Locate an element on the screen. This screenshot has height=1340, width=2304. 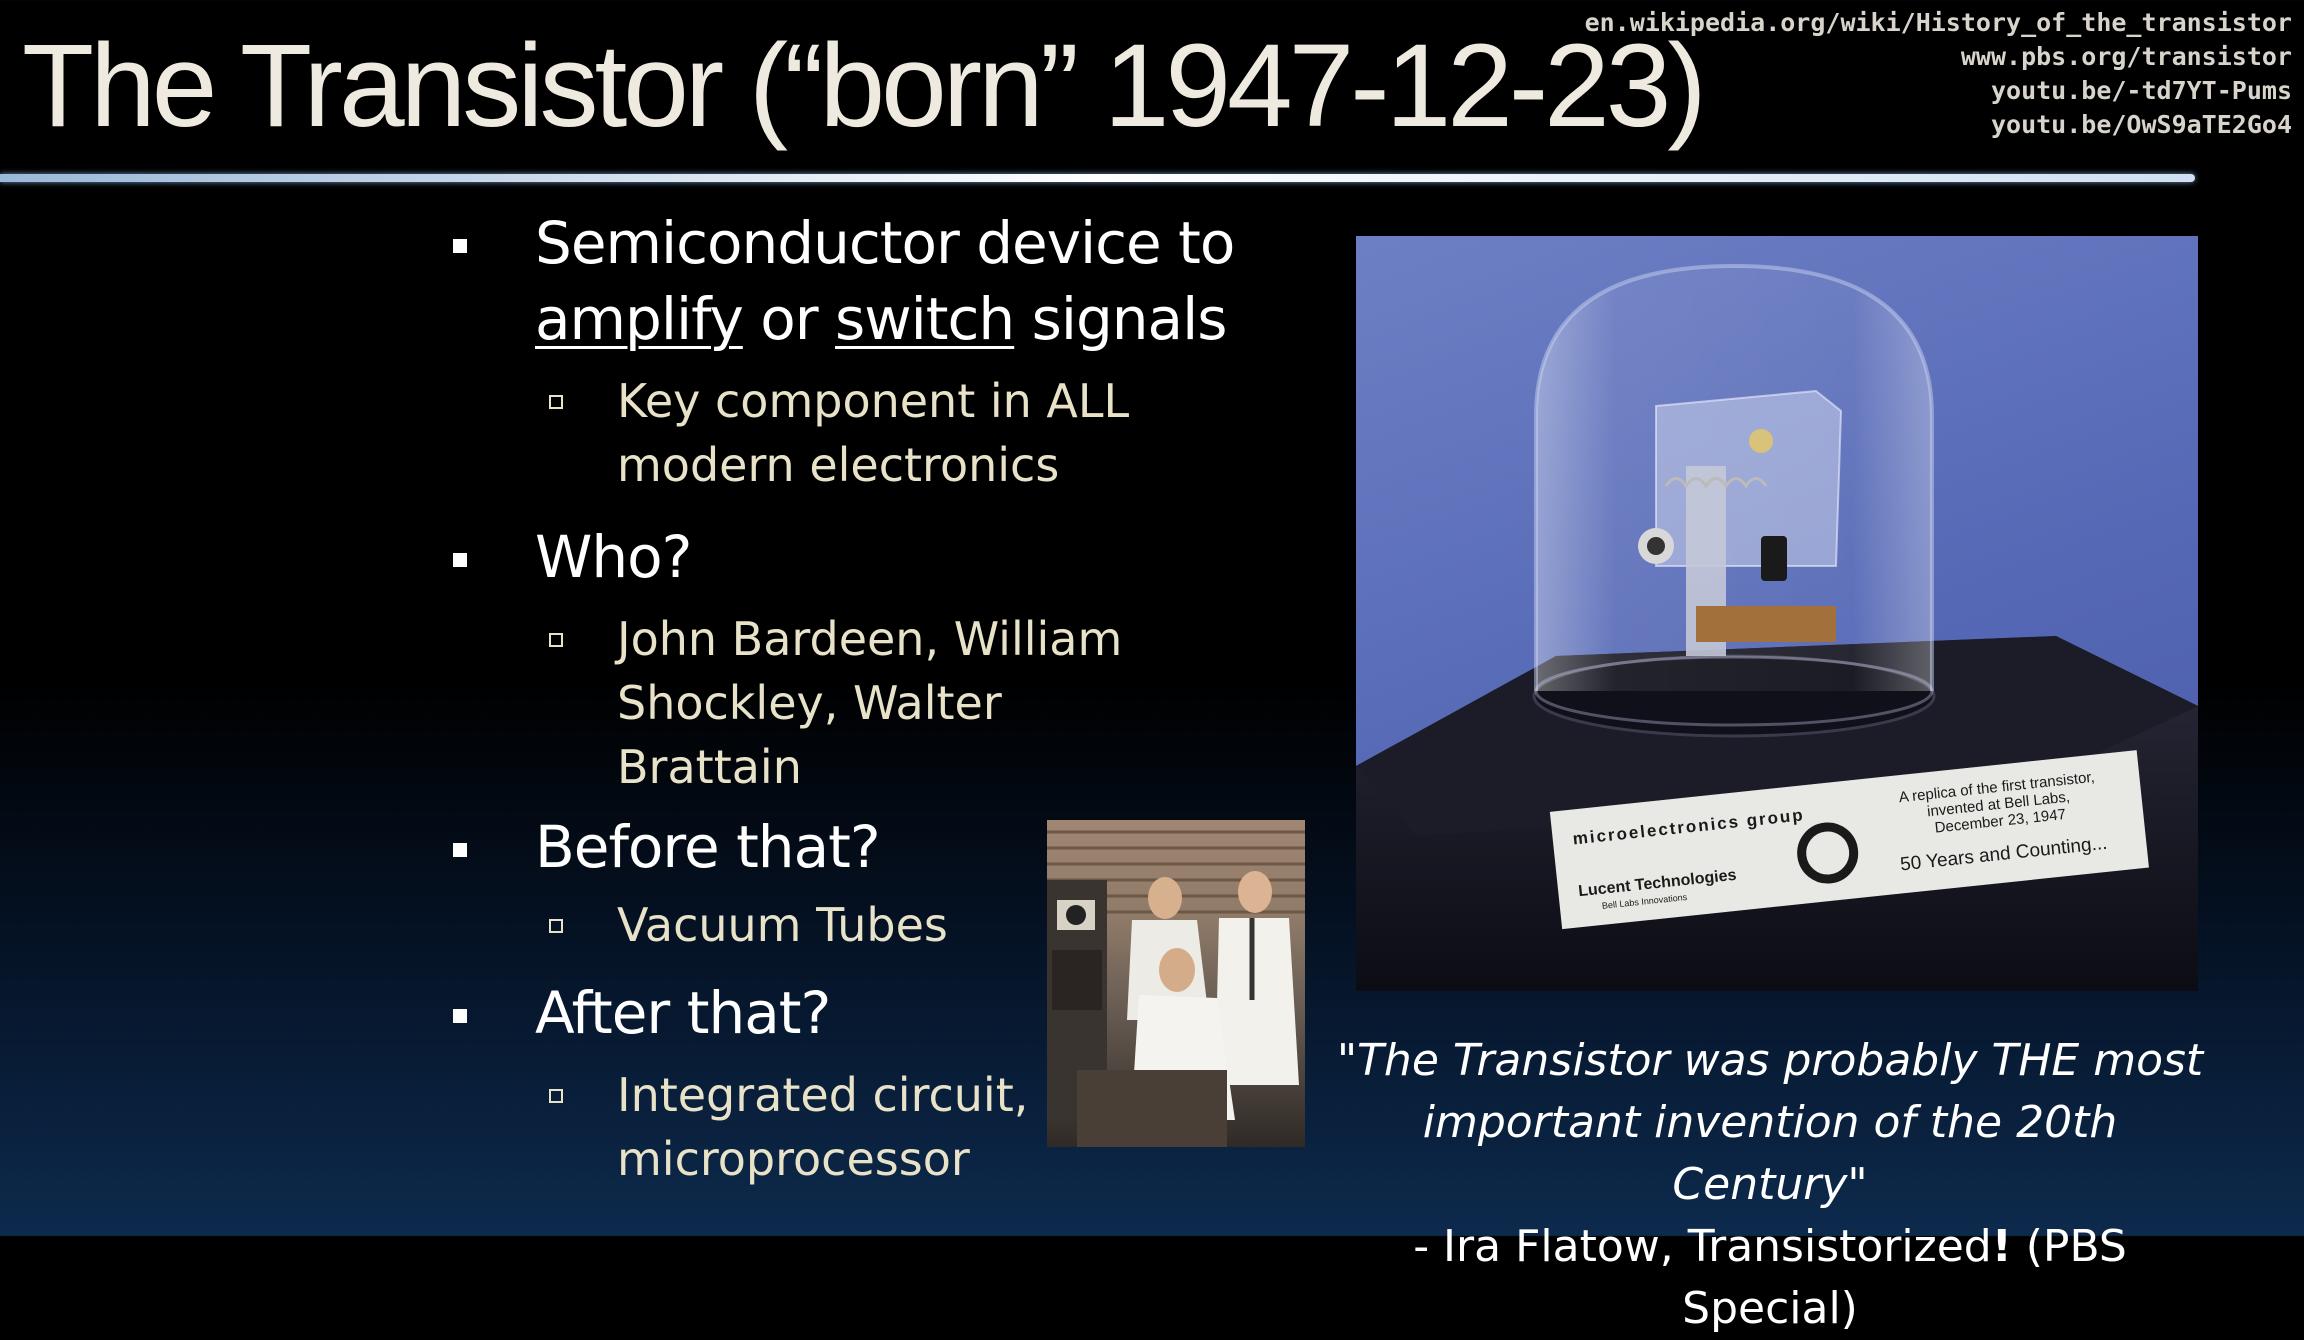
link-pbs: www.pbs.org/transistor is located at coordinates (1938, 57).